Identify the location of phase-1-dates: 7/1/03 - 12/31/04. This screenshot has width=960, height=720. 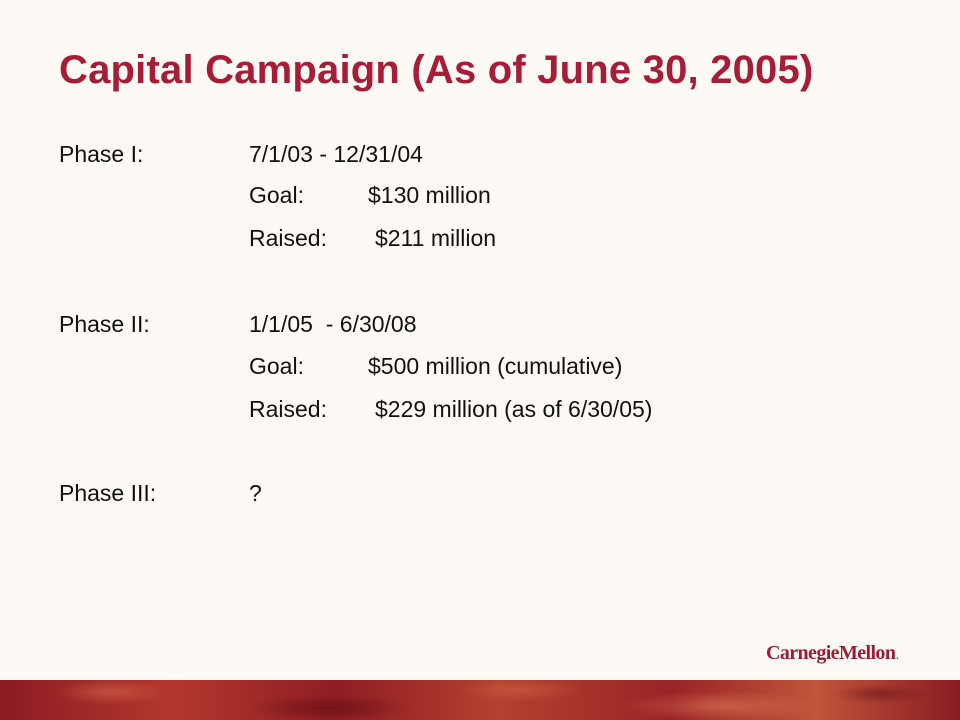
(336, 154).